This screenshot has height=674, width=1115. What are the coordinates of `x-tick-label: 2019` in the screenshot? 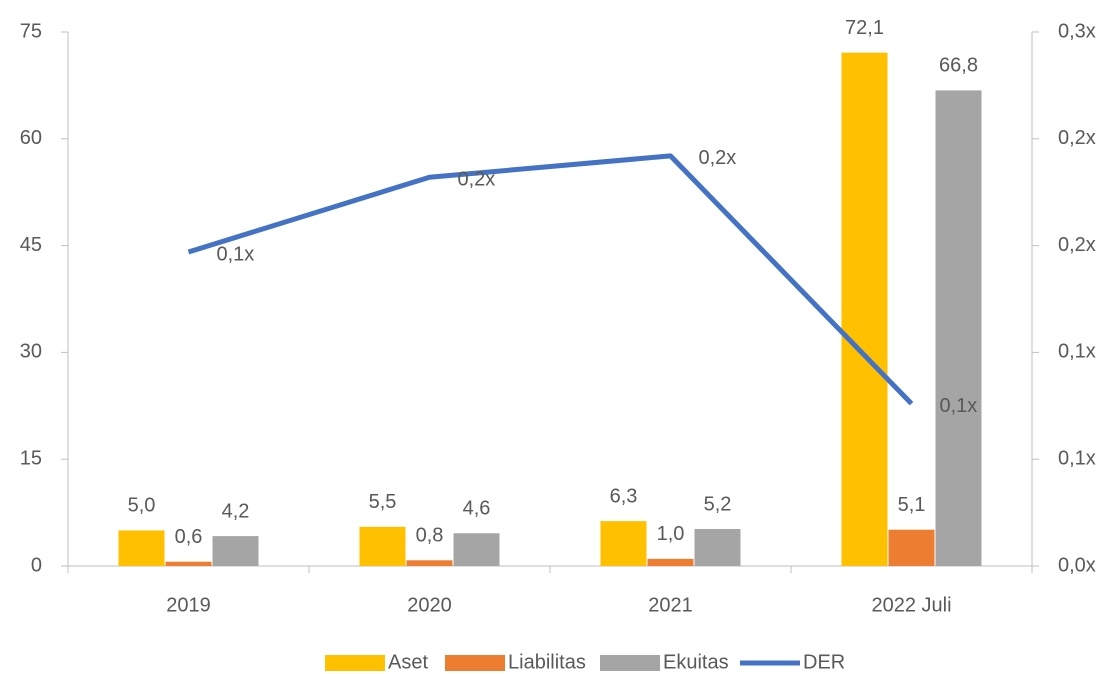 It's located at (188, 605).